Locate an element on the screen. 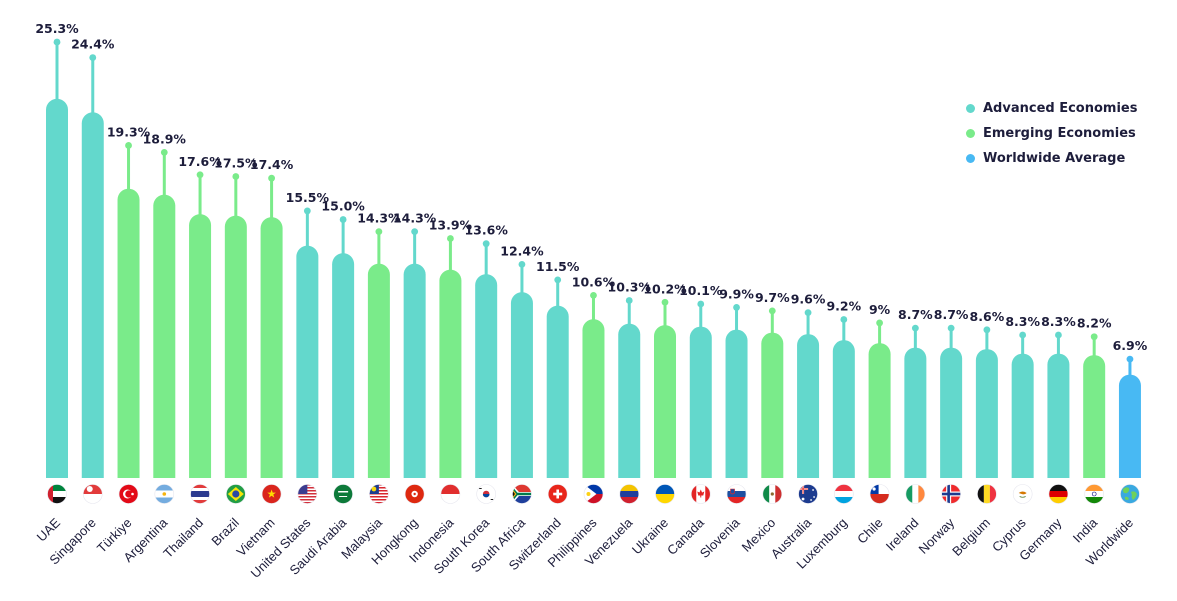 The width and height of the screenshot is (1177, 601). stem-dot-slovenia is located at coordinates (736, 307).